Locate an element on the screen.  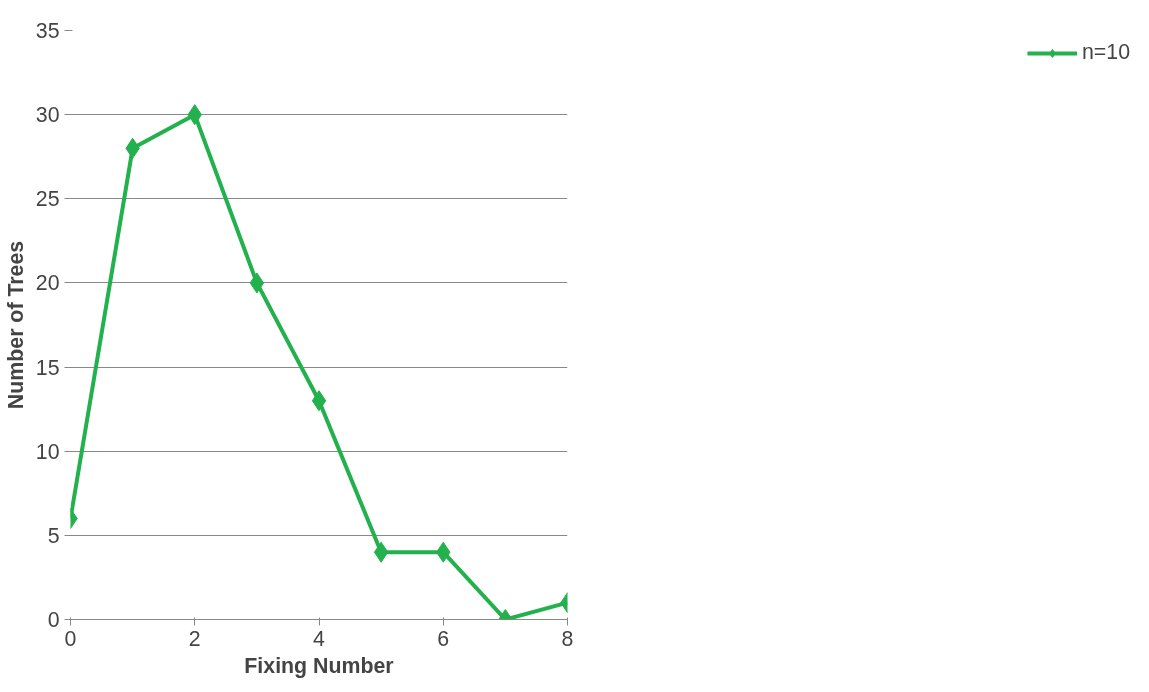
x-axis-title: Fixing Number is located at coordinates (319, 665).